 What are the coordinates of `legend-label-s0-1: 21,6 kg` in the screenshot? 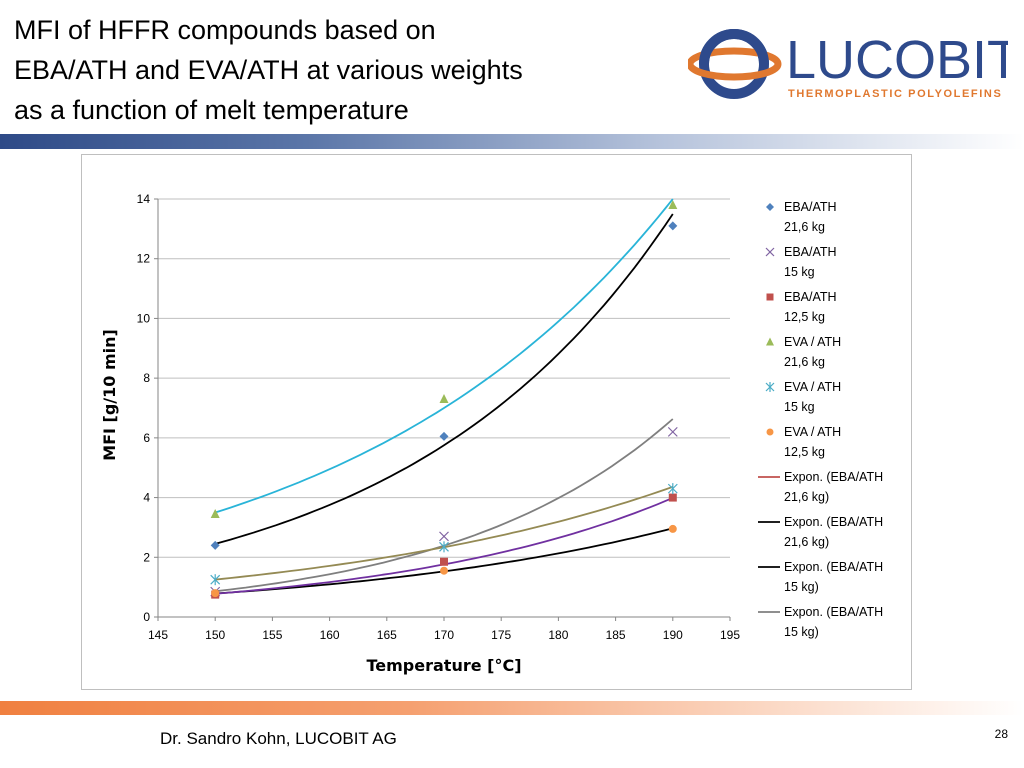 It's located at (804, 227).